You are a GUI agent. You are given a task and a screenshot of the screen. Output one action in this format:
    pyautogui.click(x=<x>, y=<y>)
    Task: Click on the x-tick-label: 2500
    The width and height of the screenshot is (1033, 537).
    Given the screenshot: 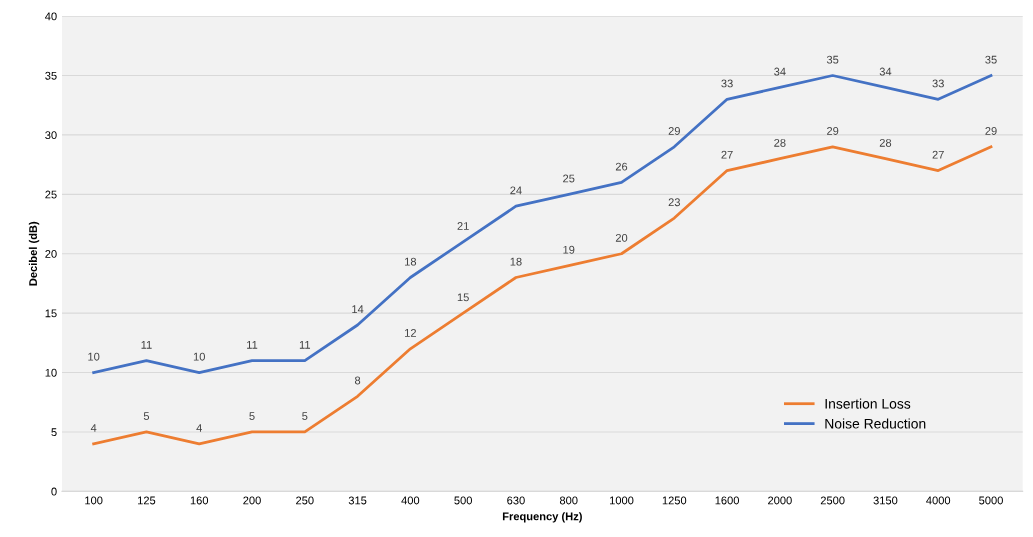 What is the action you would take?
    pyautogui.click(x=832, y=500)
    